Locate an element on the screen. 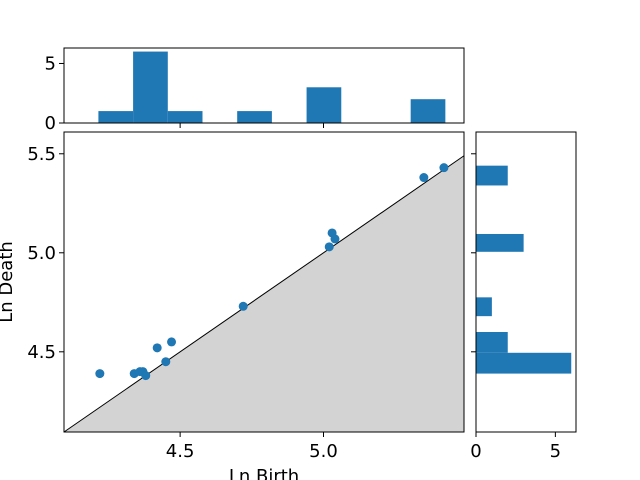  right-histogram-x-tick-label-0: 0 is located at coordinates (475, 451).